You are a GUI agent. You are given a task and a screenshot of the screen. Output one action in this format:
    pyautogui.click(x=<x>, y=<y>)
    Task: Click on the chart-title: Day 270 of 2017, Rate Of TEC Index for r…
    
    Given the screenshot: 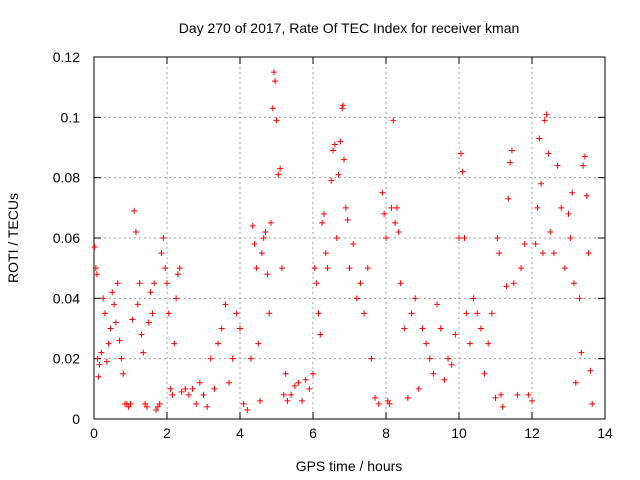 What is the action you would take?
    pyautogui.click(x=349, y=28)
    